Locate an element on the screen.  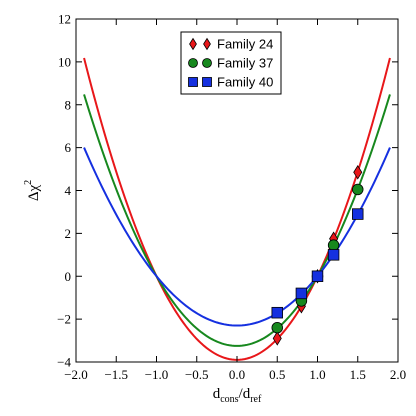
x-tick-label: −0.5 is located at coordinates (197, 374).